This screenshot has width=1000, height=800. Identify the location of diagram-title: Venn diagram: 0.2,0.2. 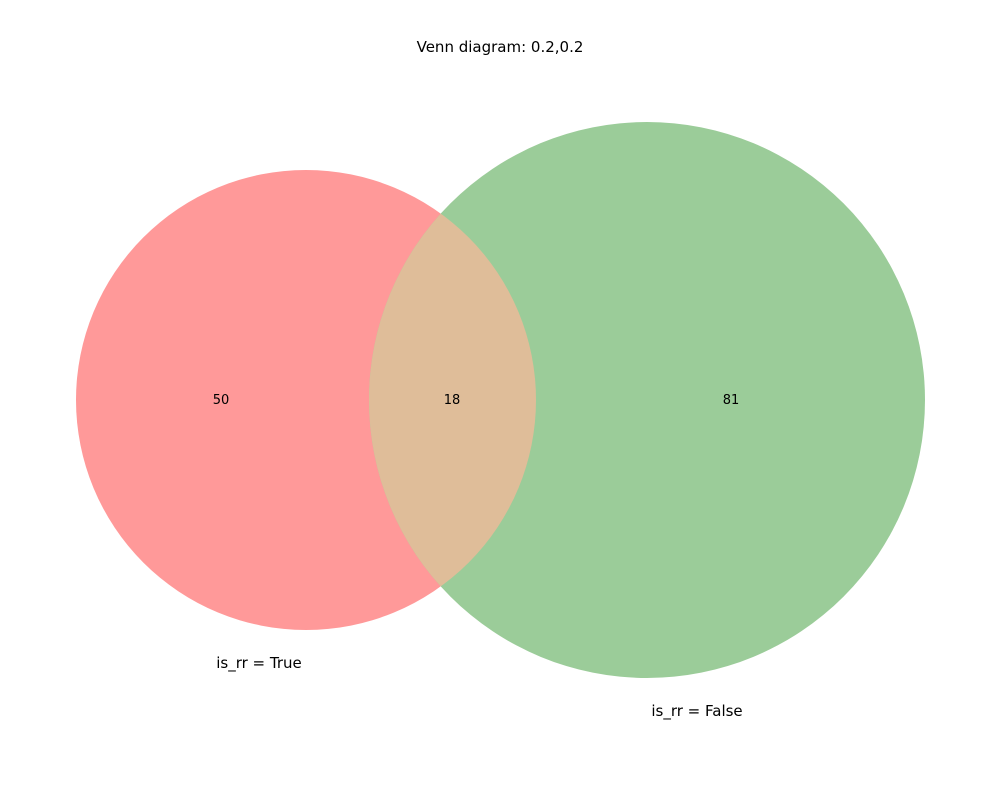
(500, 47).